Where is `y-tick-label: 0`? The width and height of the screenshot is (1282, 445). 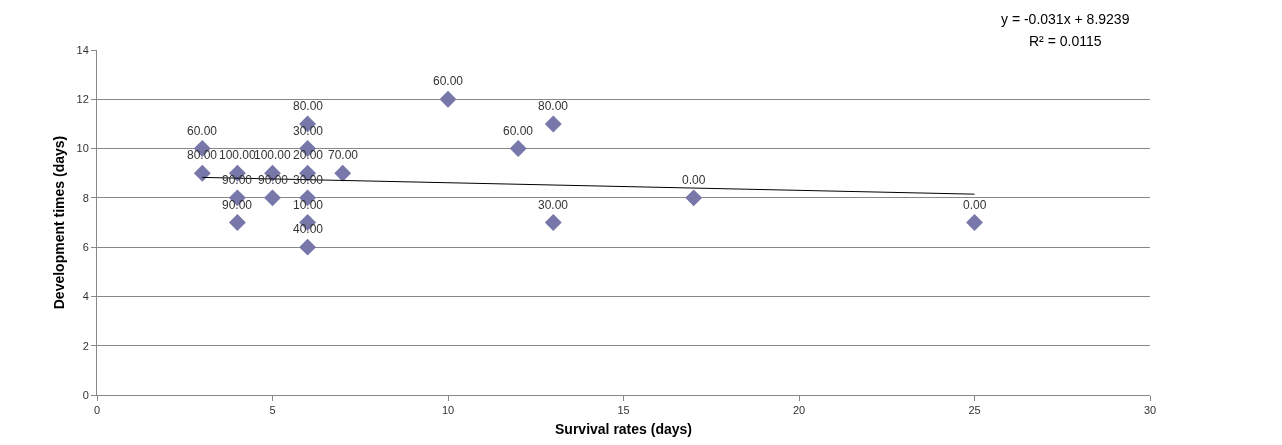
y-tick-label: 0 is located at coordinates (85, 394).